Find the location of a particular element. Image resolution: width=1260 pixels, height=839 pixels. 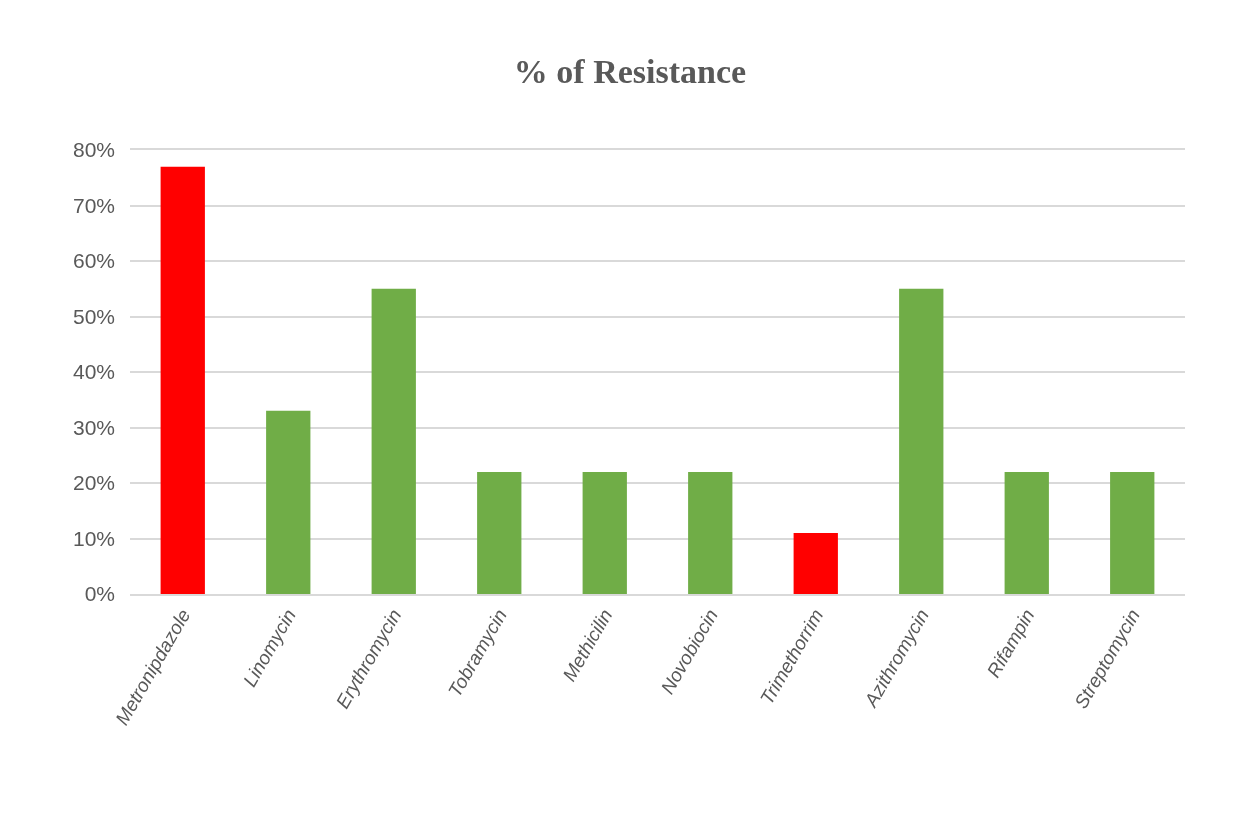

y-tick-label: 80% is located at coordinates (93, 150).